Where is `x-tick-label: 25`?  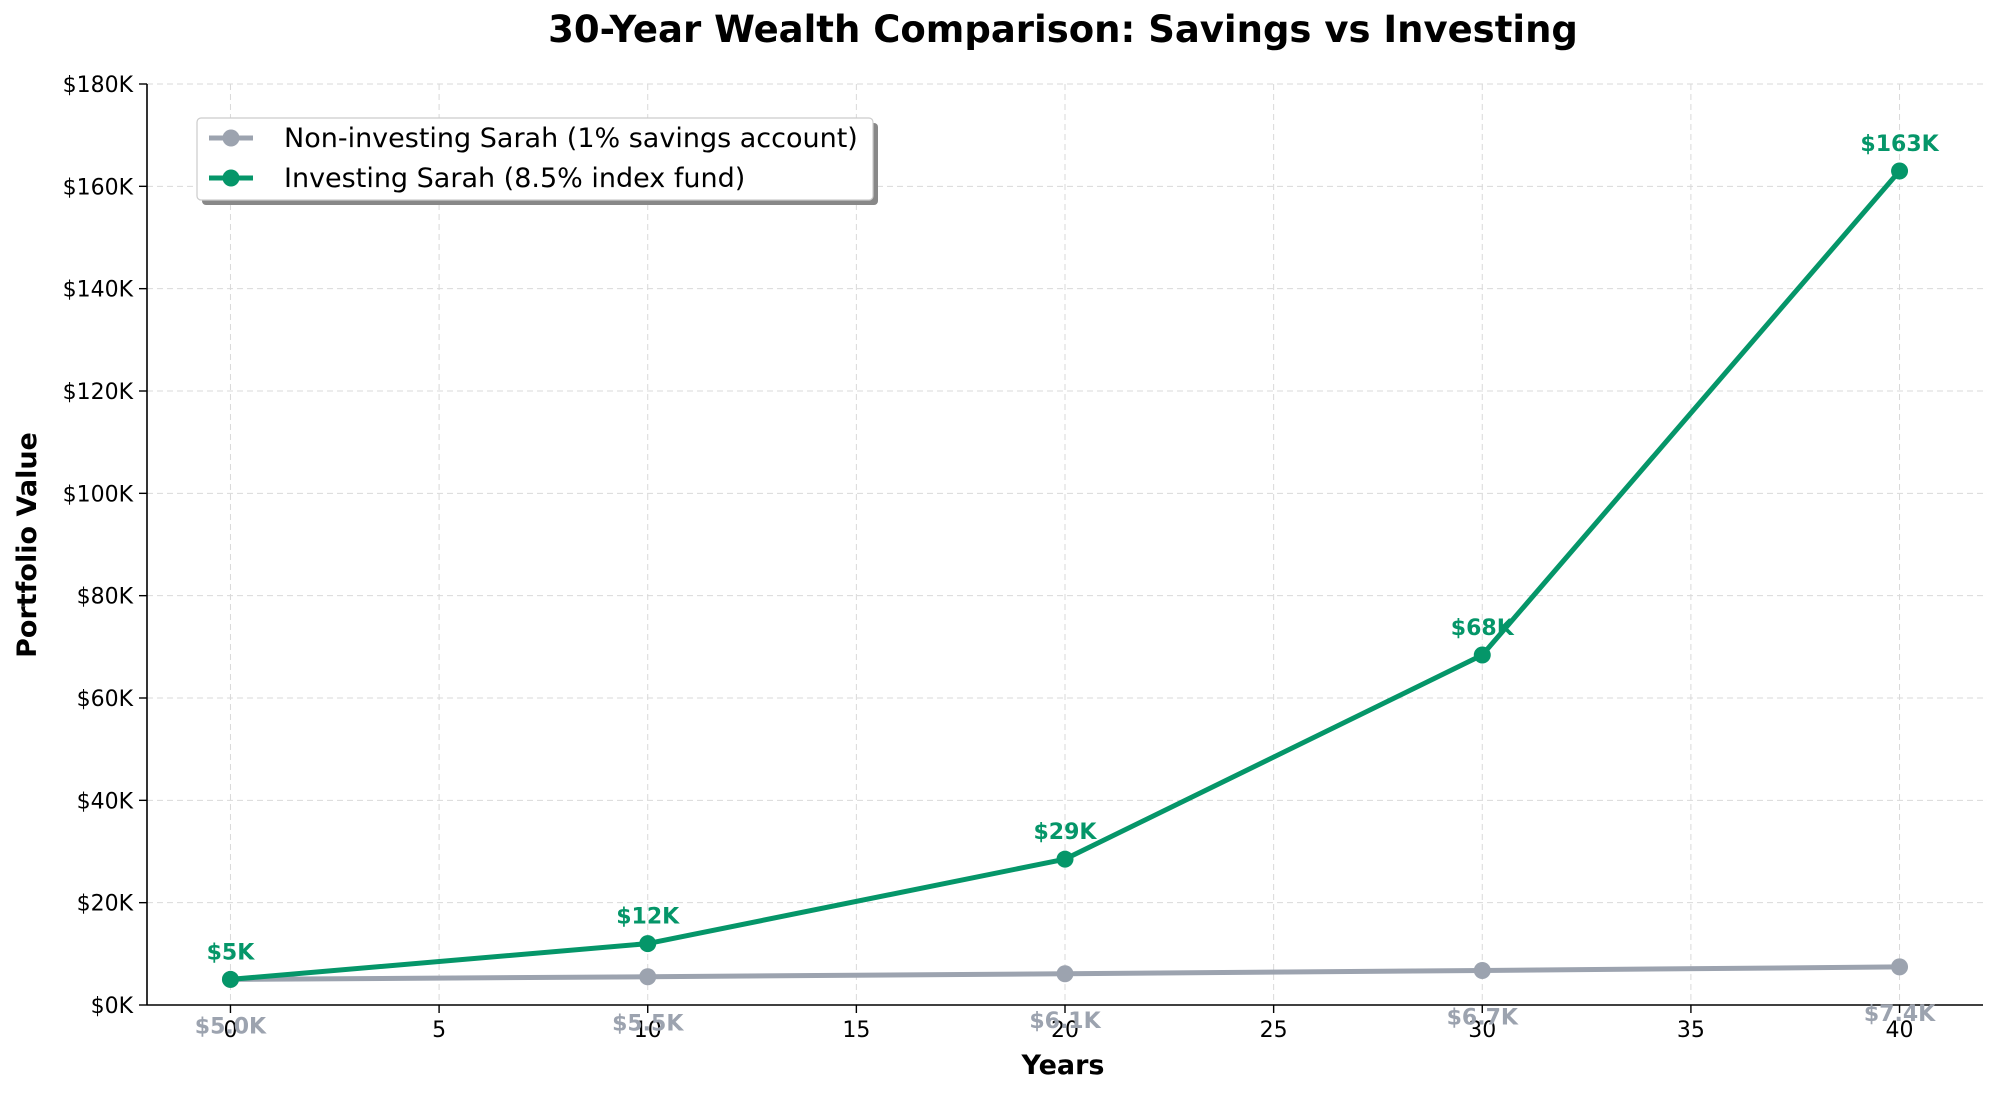
x-tick-label: 25 is located at coordinates (1274, 1030).